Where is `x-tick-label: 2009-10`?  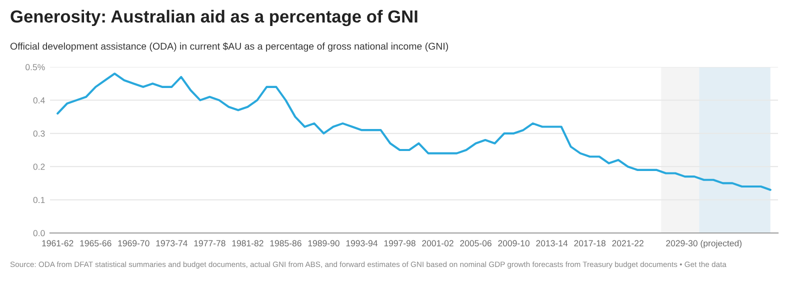
x-tick-label: 2009-10 is located at coordinates (514, 243).